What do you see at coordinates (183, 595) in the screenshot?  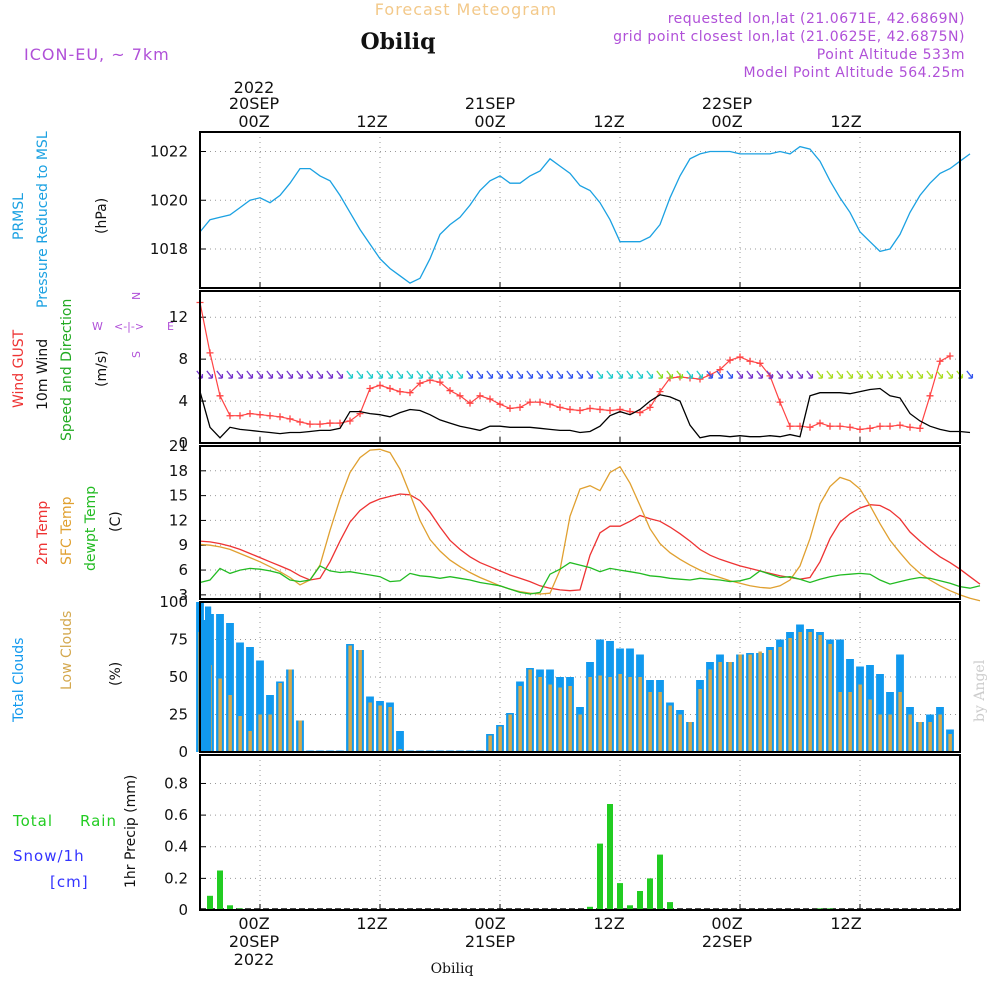 I see `temperature-ytick-label: 3` at bounding box center [183, 595].